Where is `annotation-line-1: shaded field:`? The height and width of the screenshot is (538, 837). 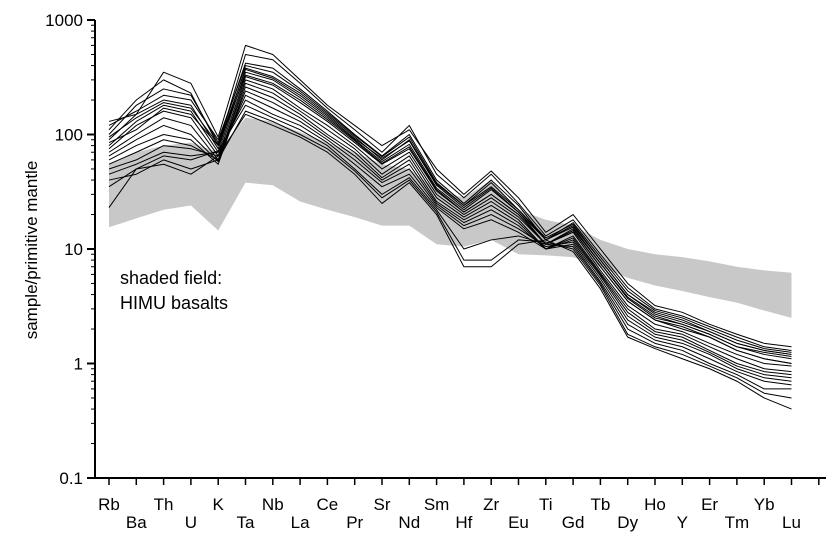 annotation-line-1: shaded field: is located at coordinates (171, 278).